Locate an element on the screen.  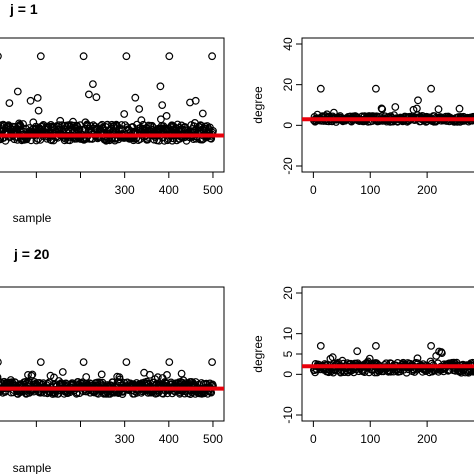
y-tick-label: -20 is located at coordinates (288, 166).